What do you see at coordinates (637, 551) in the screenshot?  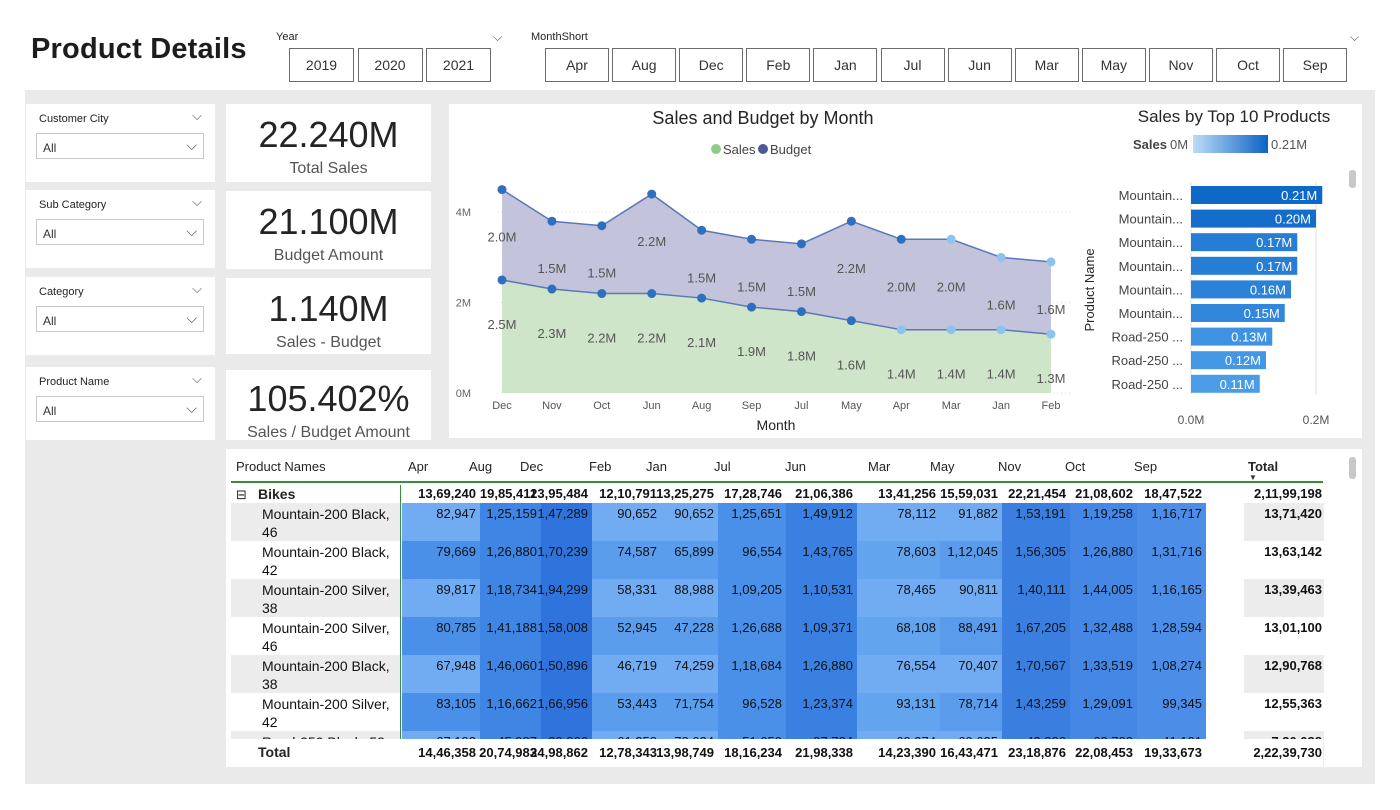 I see `matrix-cell: 74,587` at bounding box center [637, 551].